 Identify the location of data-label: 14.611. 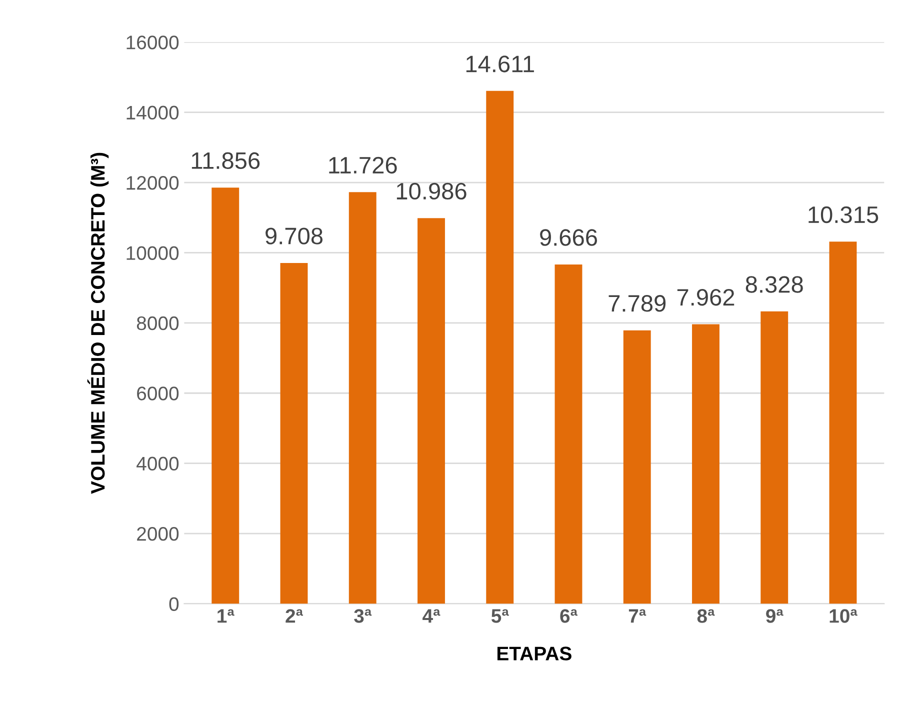
(500, 64).